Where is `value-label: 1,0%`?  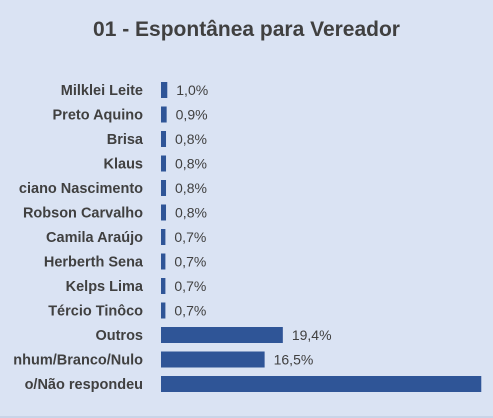 value-label: 1,0% is located at coordinates (192, 90).